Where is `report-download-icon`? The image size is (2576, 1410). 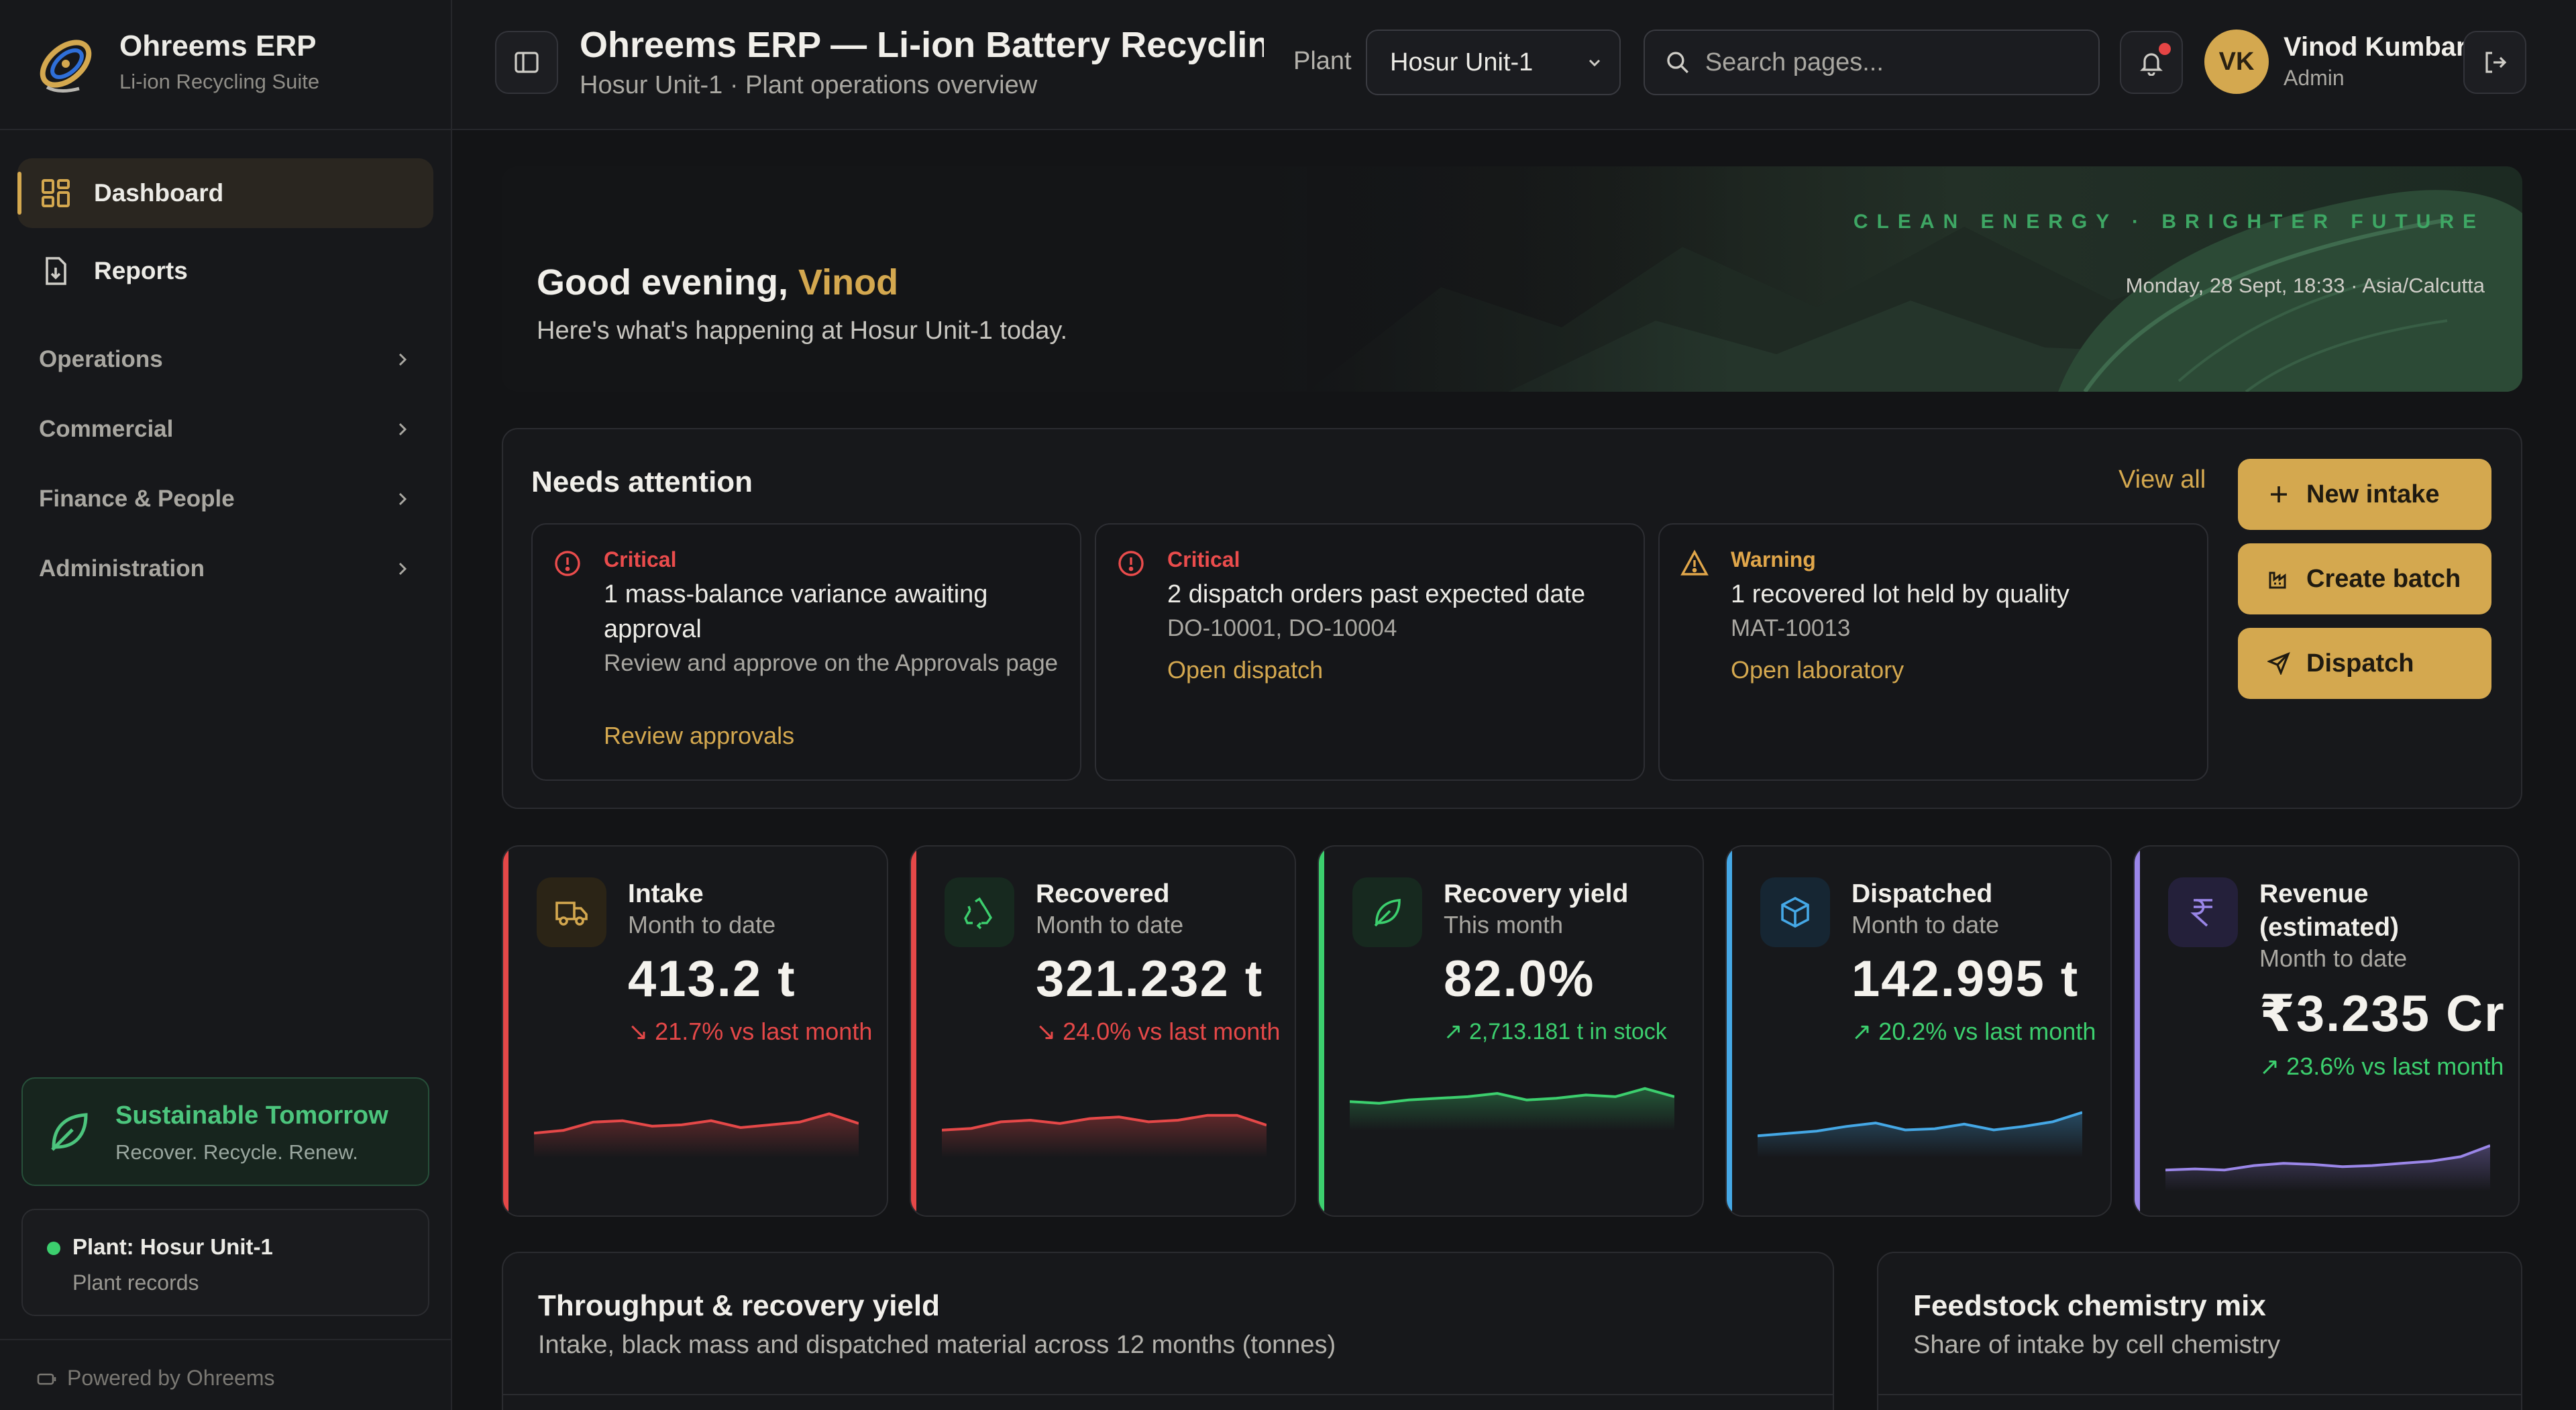
report-download-icon is located at coordinates (55, 271).